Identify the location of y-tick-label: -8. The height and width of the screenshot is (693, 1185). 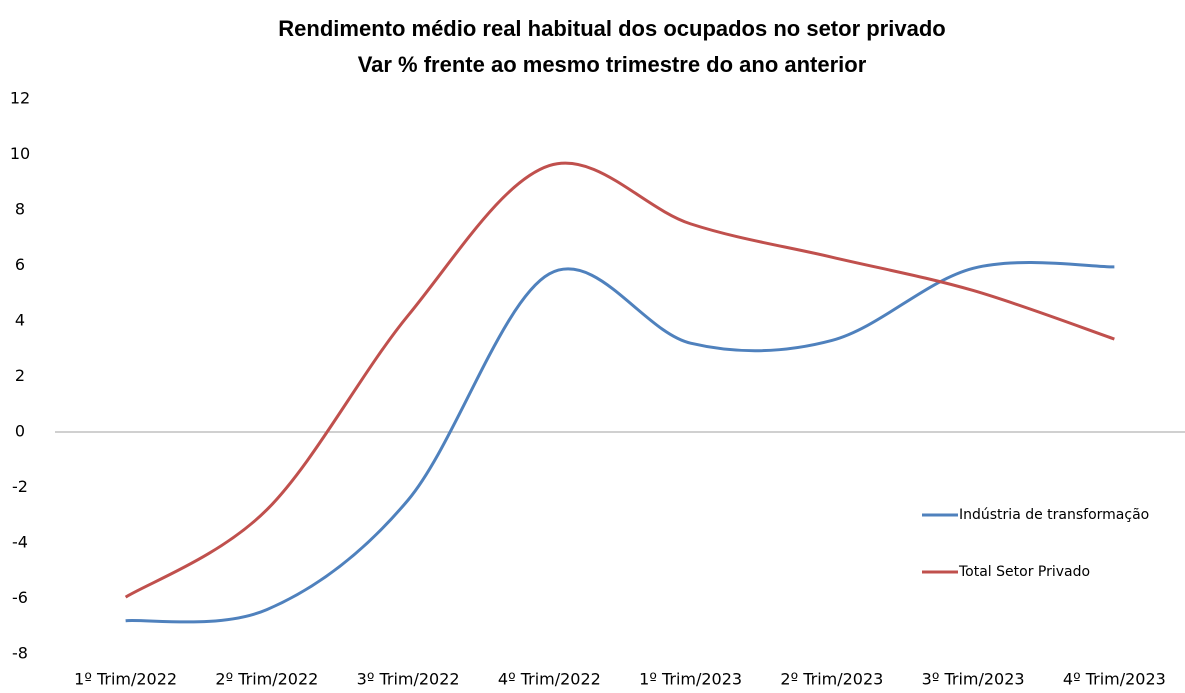
(20, 653).